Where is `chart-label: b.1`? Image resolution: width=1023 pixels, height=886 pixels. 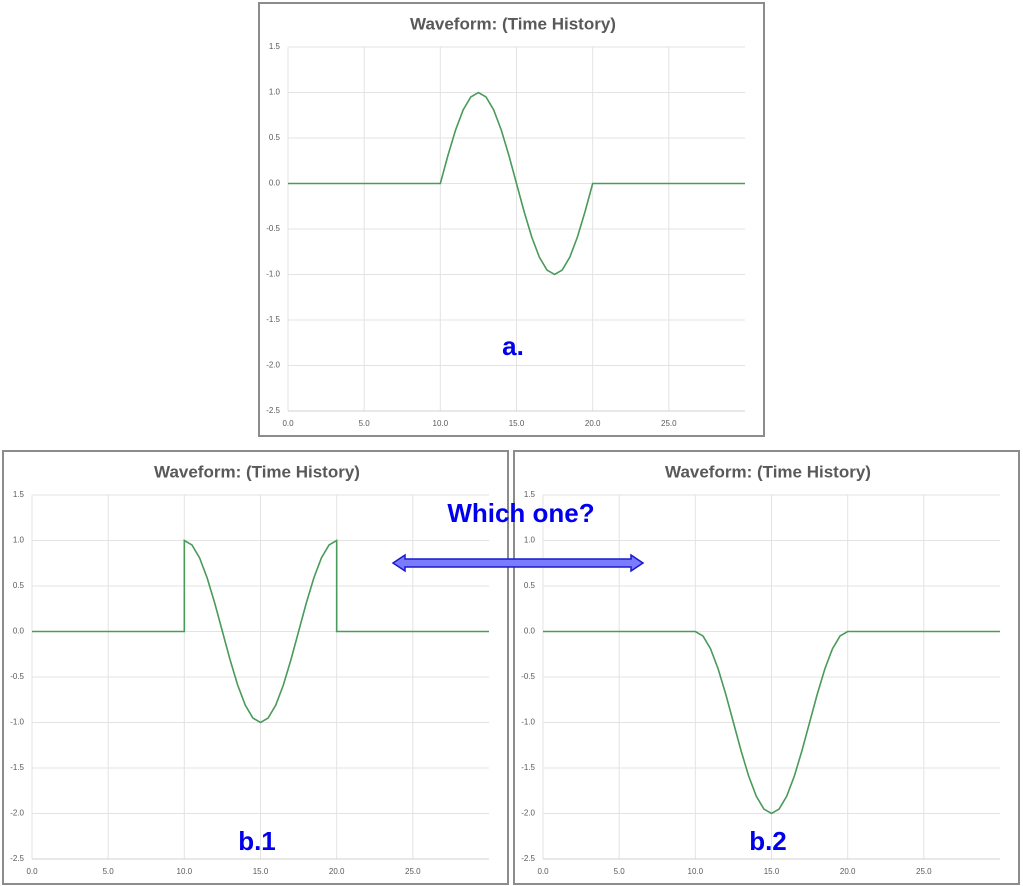 chart-label: b.1 is located at coordinates (257, 841).